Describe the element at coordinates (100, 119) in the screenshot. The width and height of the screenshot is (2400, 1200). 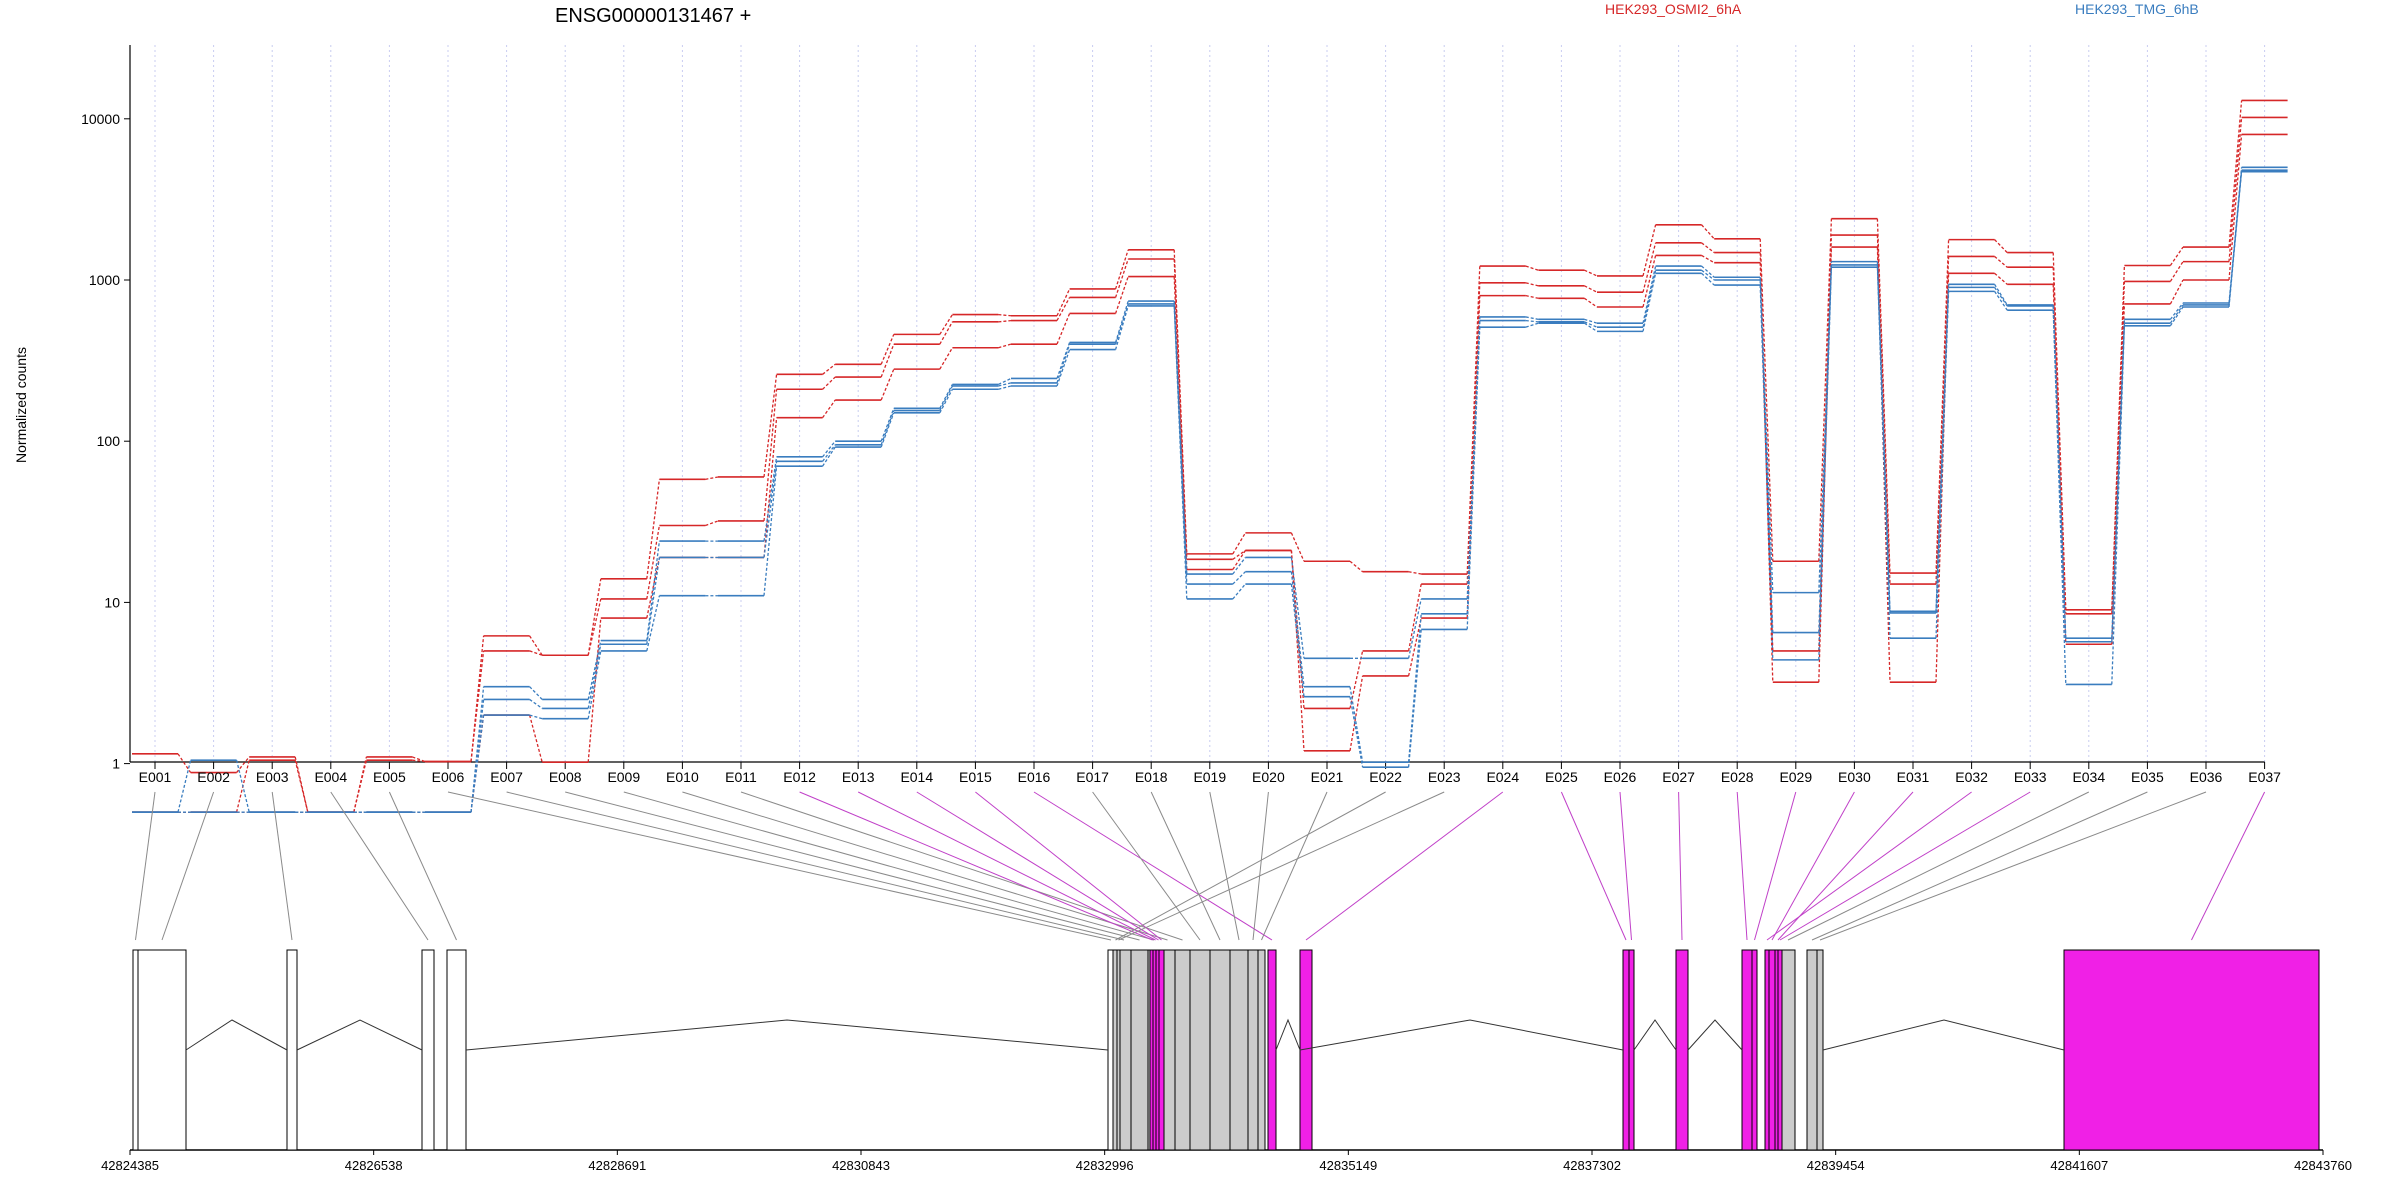
I see `y-tick-label: 10000` at that location.